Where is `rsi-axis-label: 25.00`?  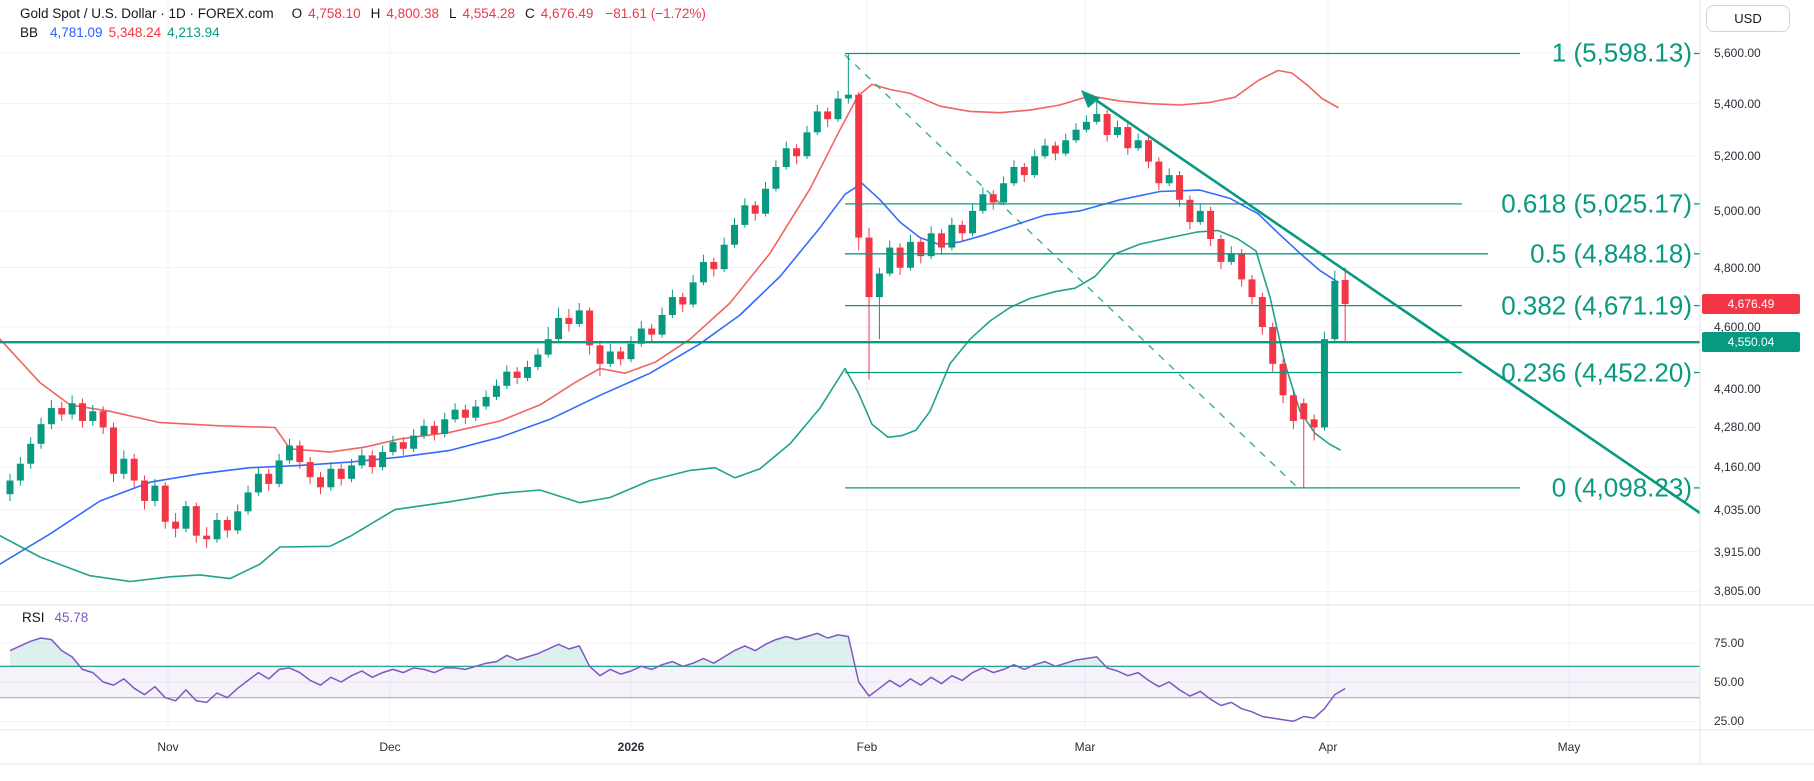 rsi-axis-label: 25.00 is located at coordinates (1729, 721).